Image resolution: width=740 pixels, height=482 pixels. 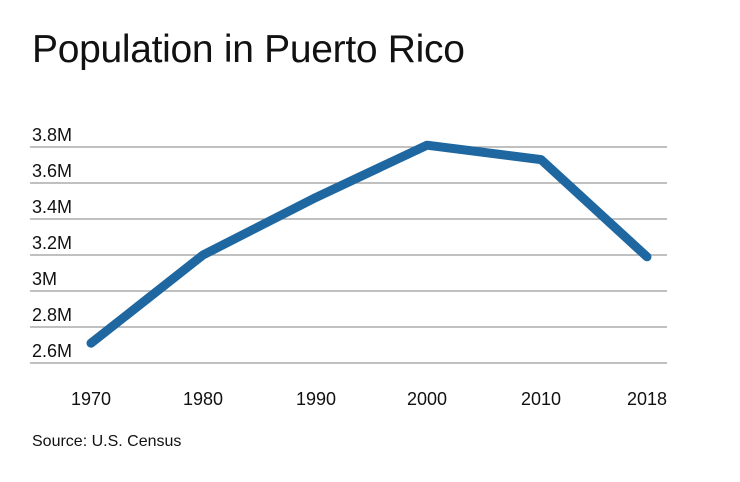 What do you see at coordinates (91, 399) in the screenshot?
I see `x-tick-label: 1970` at bounding box center [91, 399].